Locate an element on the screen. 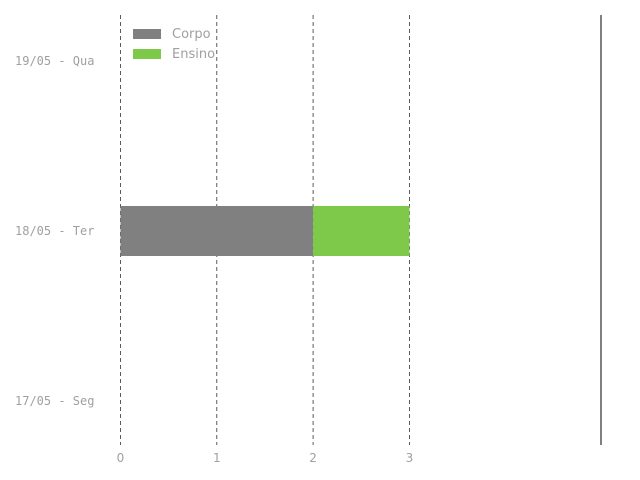 Image resolution: width=640 pixels, height=480 pixels. category-label: 19/05 - Qua is located at coordinates (54, 61).